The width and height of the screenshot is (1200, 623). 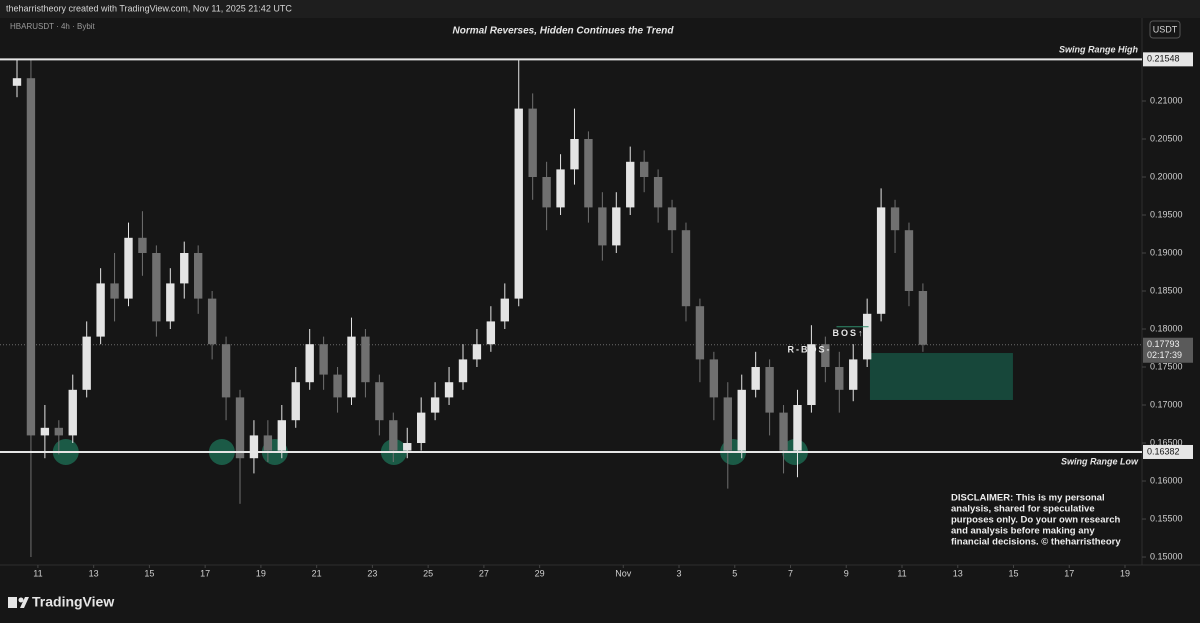 I want to click on footer-logo: TradingView, so click(x=61, y=602).